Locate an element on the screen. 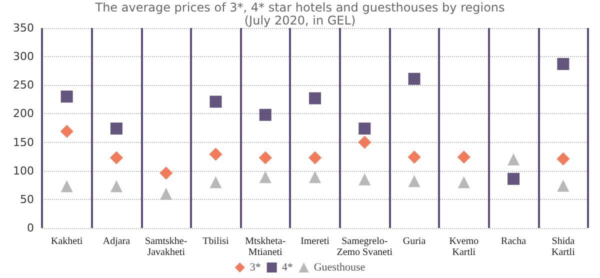 The width and height of the screenshot is (600, 278). x-tick-label: Samtskhe- Javakheti is located at coordinates (166, 247).